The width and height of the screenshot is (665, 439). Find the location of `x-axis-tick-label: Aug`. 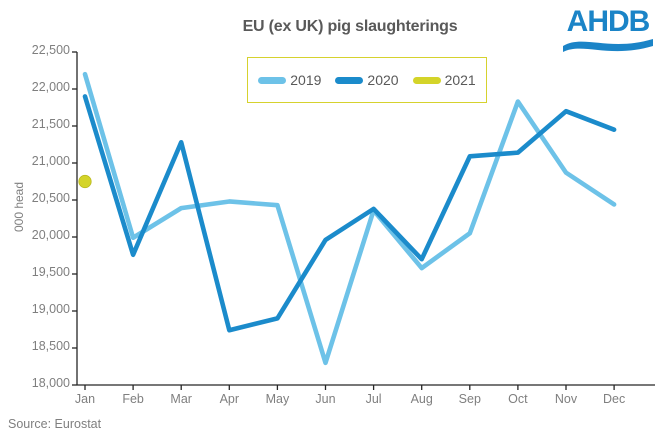

x-axis-tick-label: Aug is located at coordinates (421, 399).